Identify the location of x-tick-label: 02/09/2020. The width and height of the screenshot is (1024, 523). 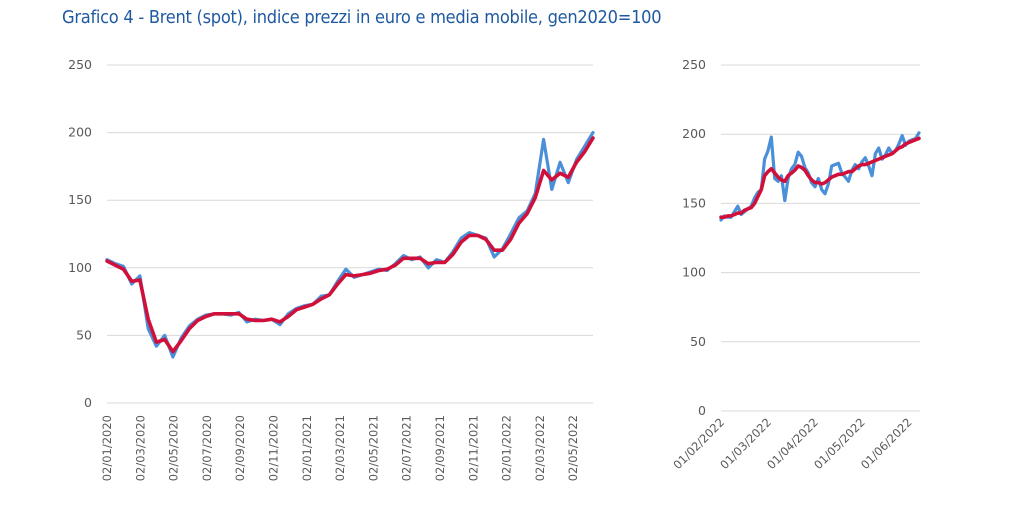
(240, 448).